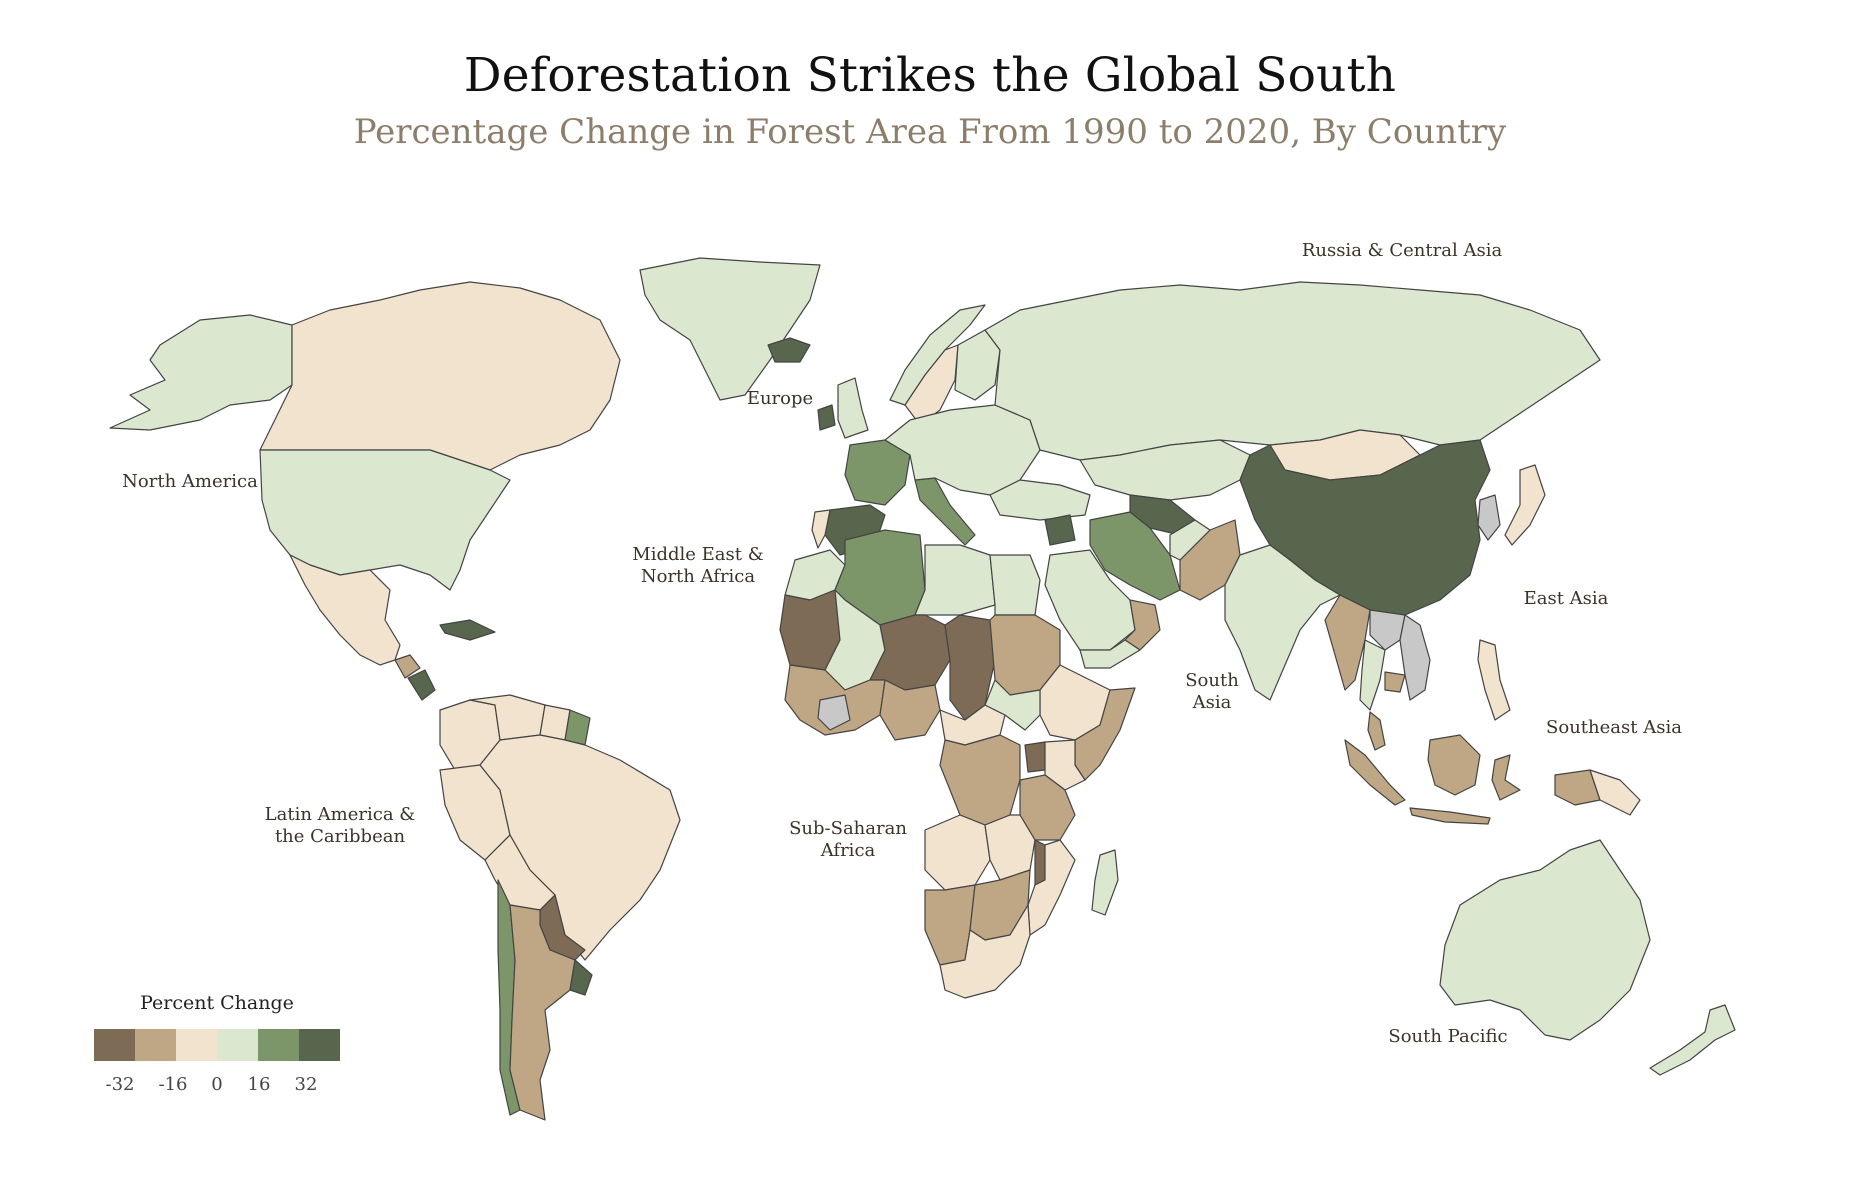 The height and width of the screenshot is (1200, 1860). What do you see at coordinates (1415, 657) in the screenshot?
I see `country-vietnam` at bounding box center [1415, 657].